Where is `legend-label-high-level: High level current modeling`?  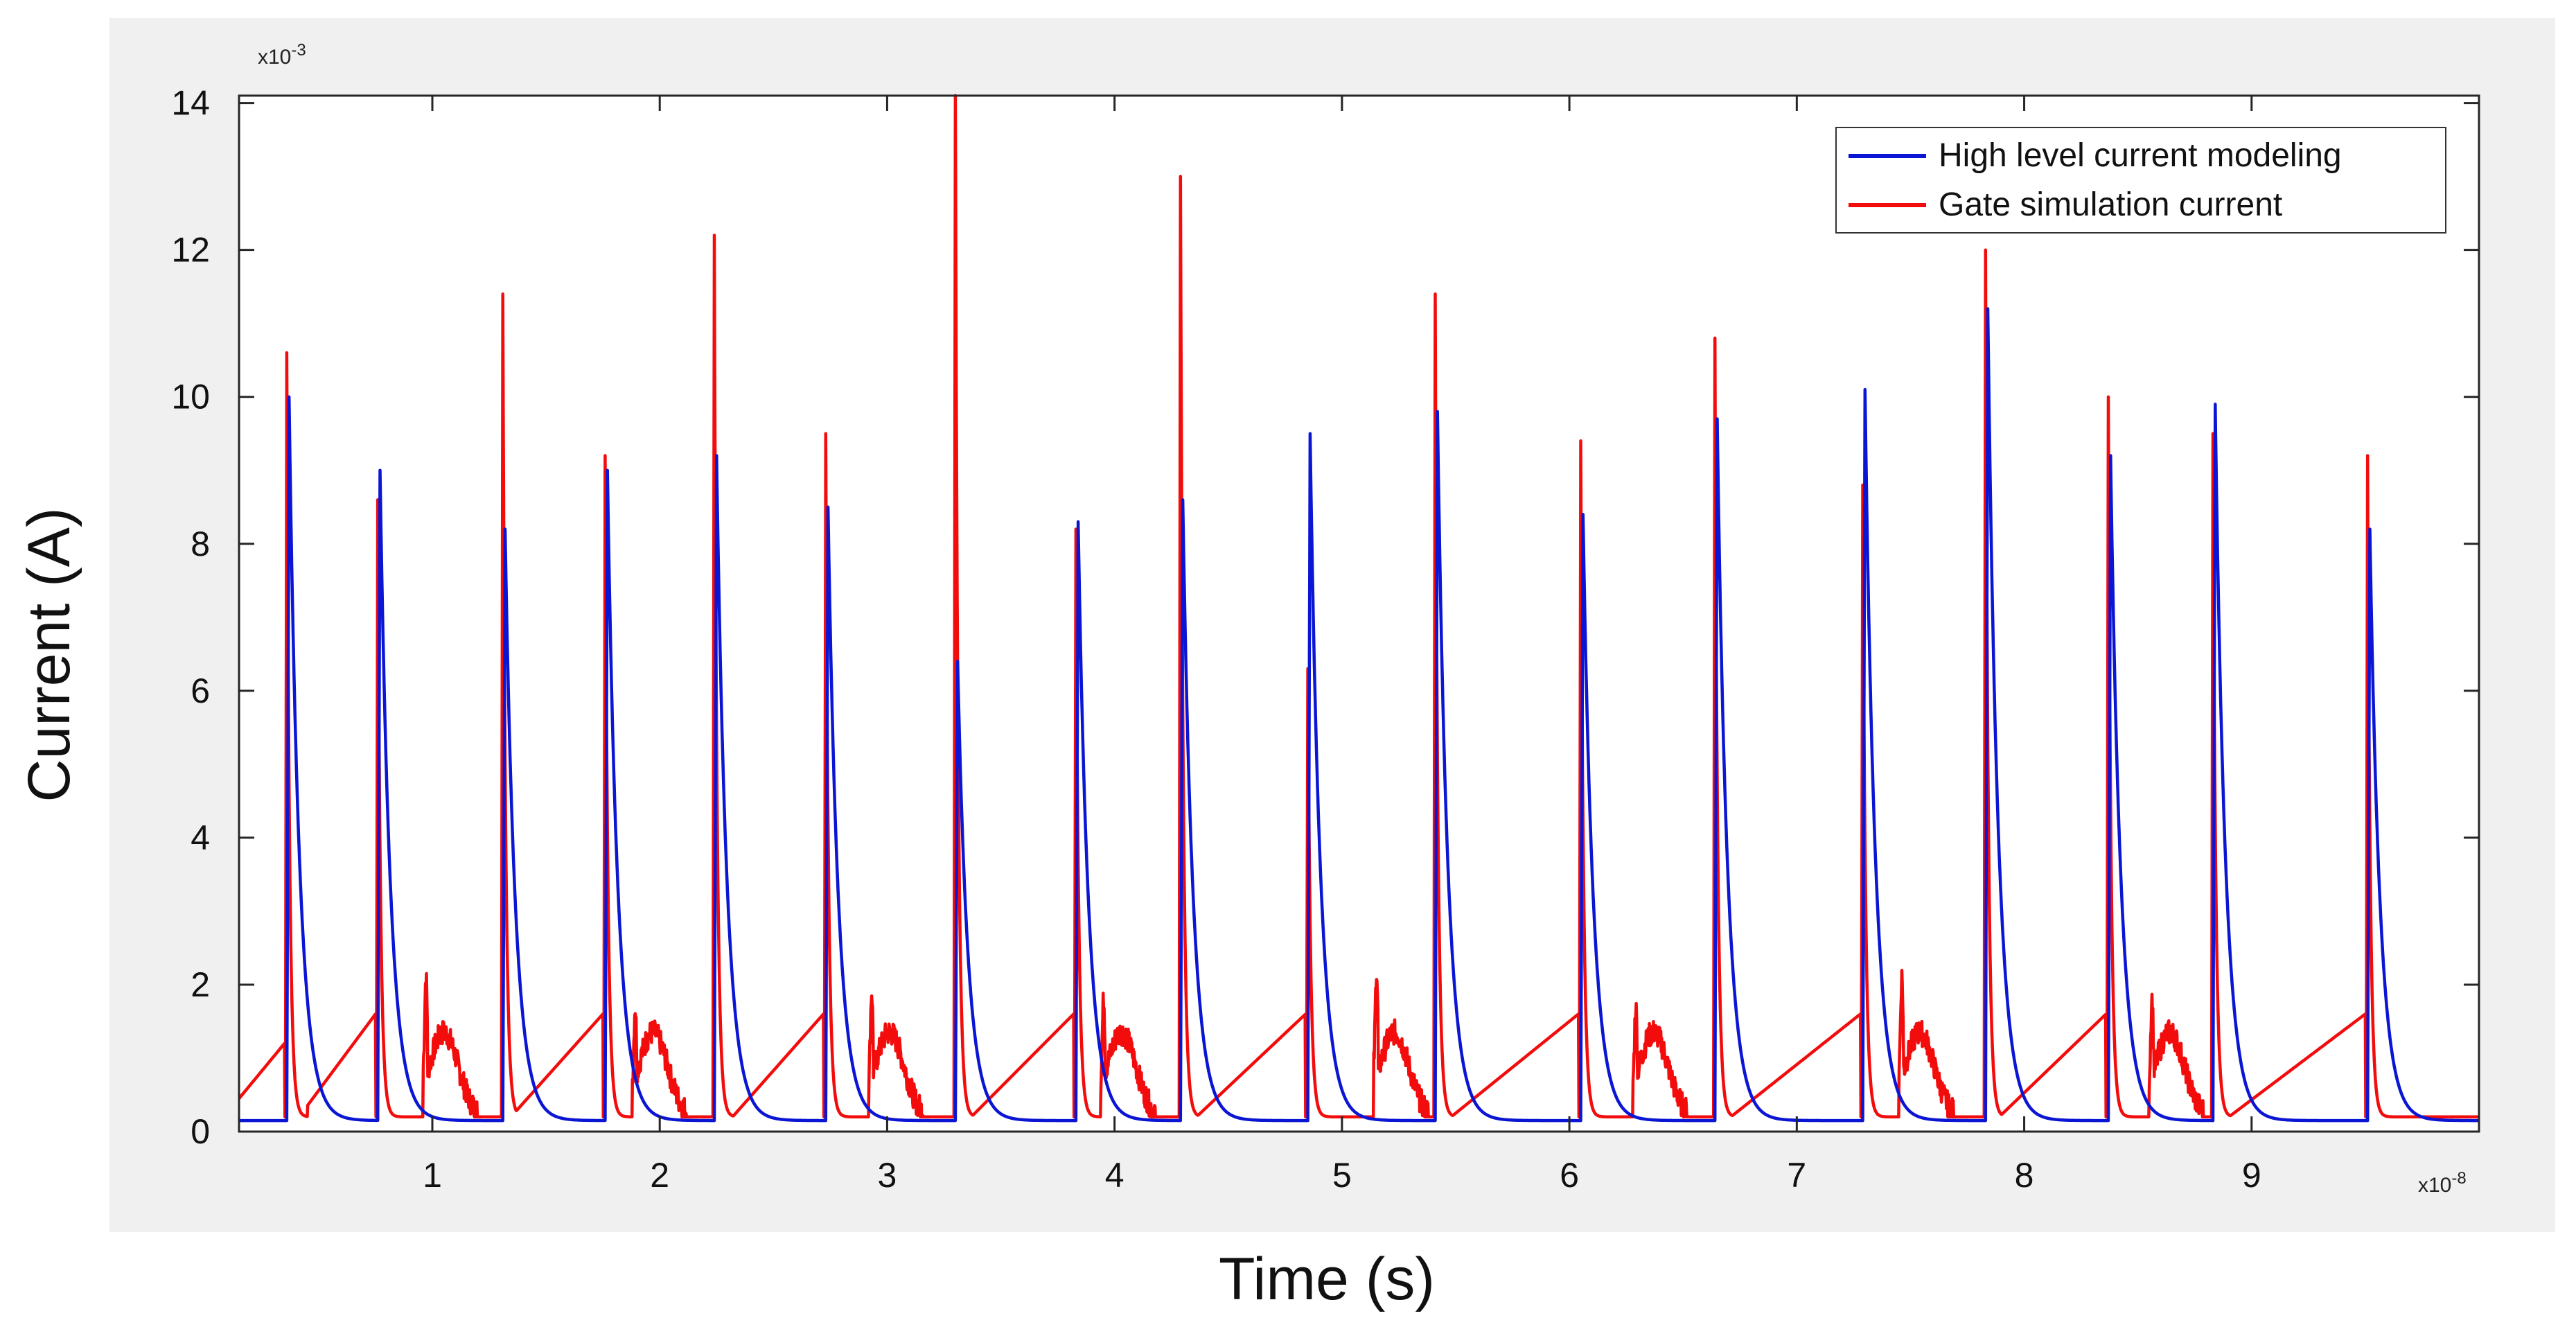
legend-label-high-level: High level current modeling is located at coordinates (2140, 155).